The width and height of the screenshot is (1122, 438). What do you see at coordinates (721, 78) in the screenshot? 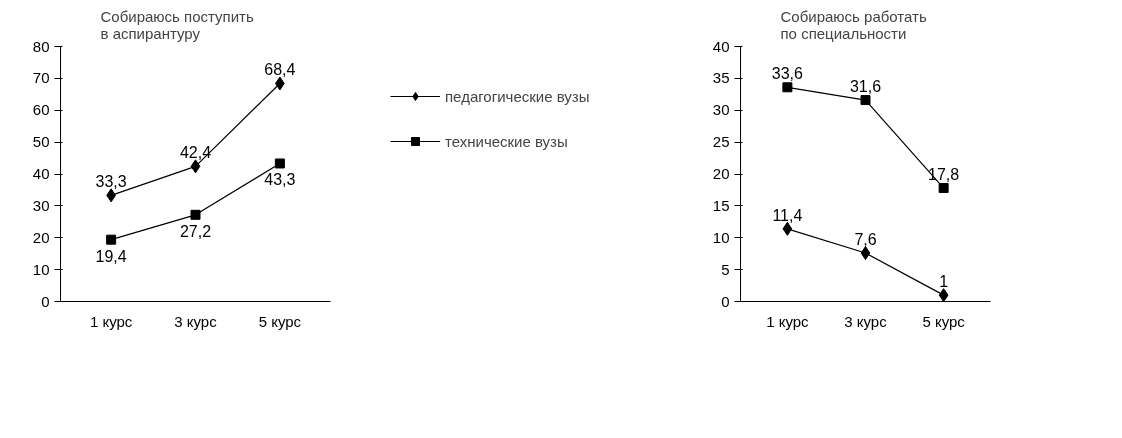
I see `y-tick-label: 35` at bounding box center [721, 78].